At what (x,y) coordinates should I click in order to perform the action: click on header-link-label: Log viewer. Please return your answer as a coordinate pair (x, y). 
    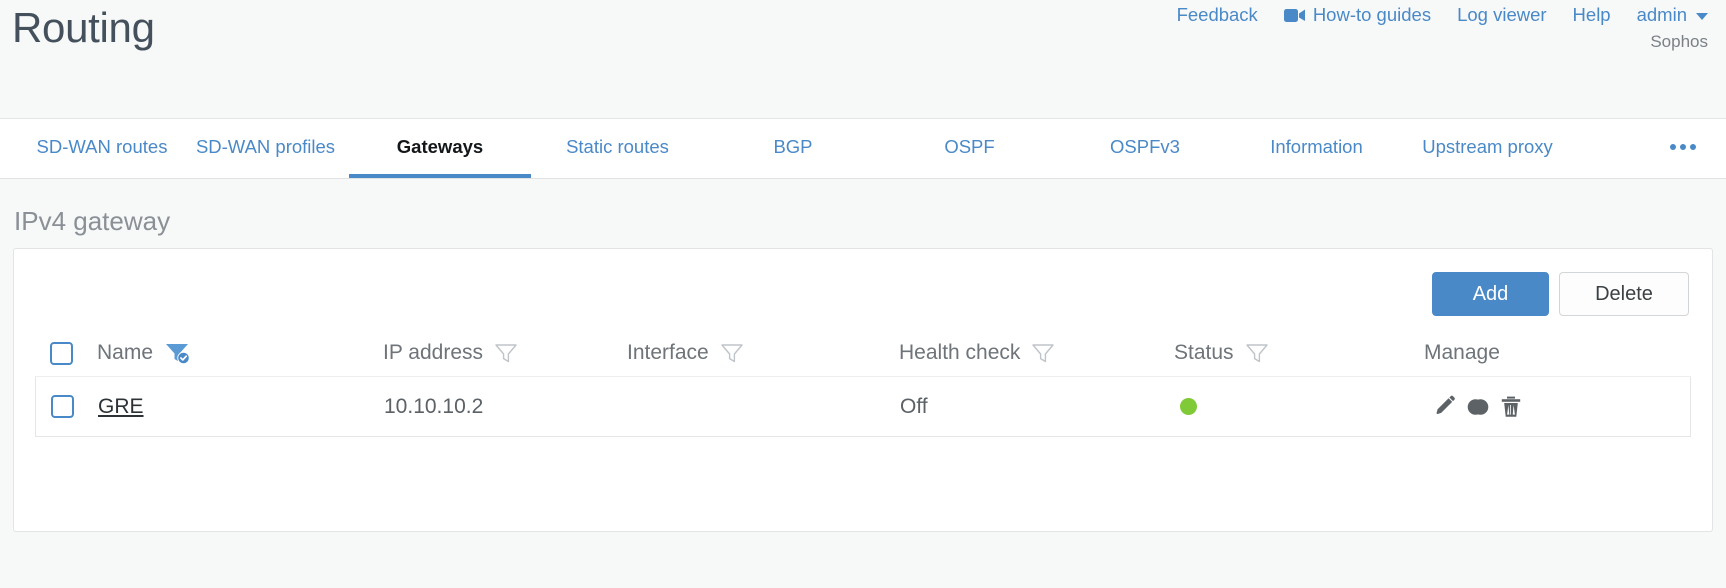
    Looking at the image, I should click on (1502, 14).